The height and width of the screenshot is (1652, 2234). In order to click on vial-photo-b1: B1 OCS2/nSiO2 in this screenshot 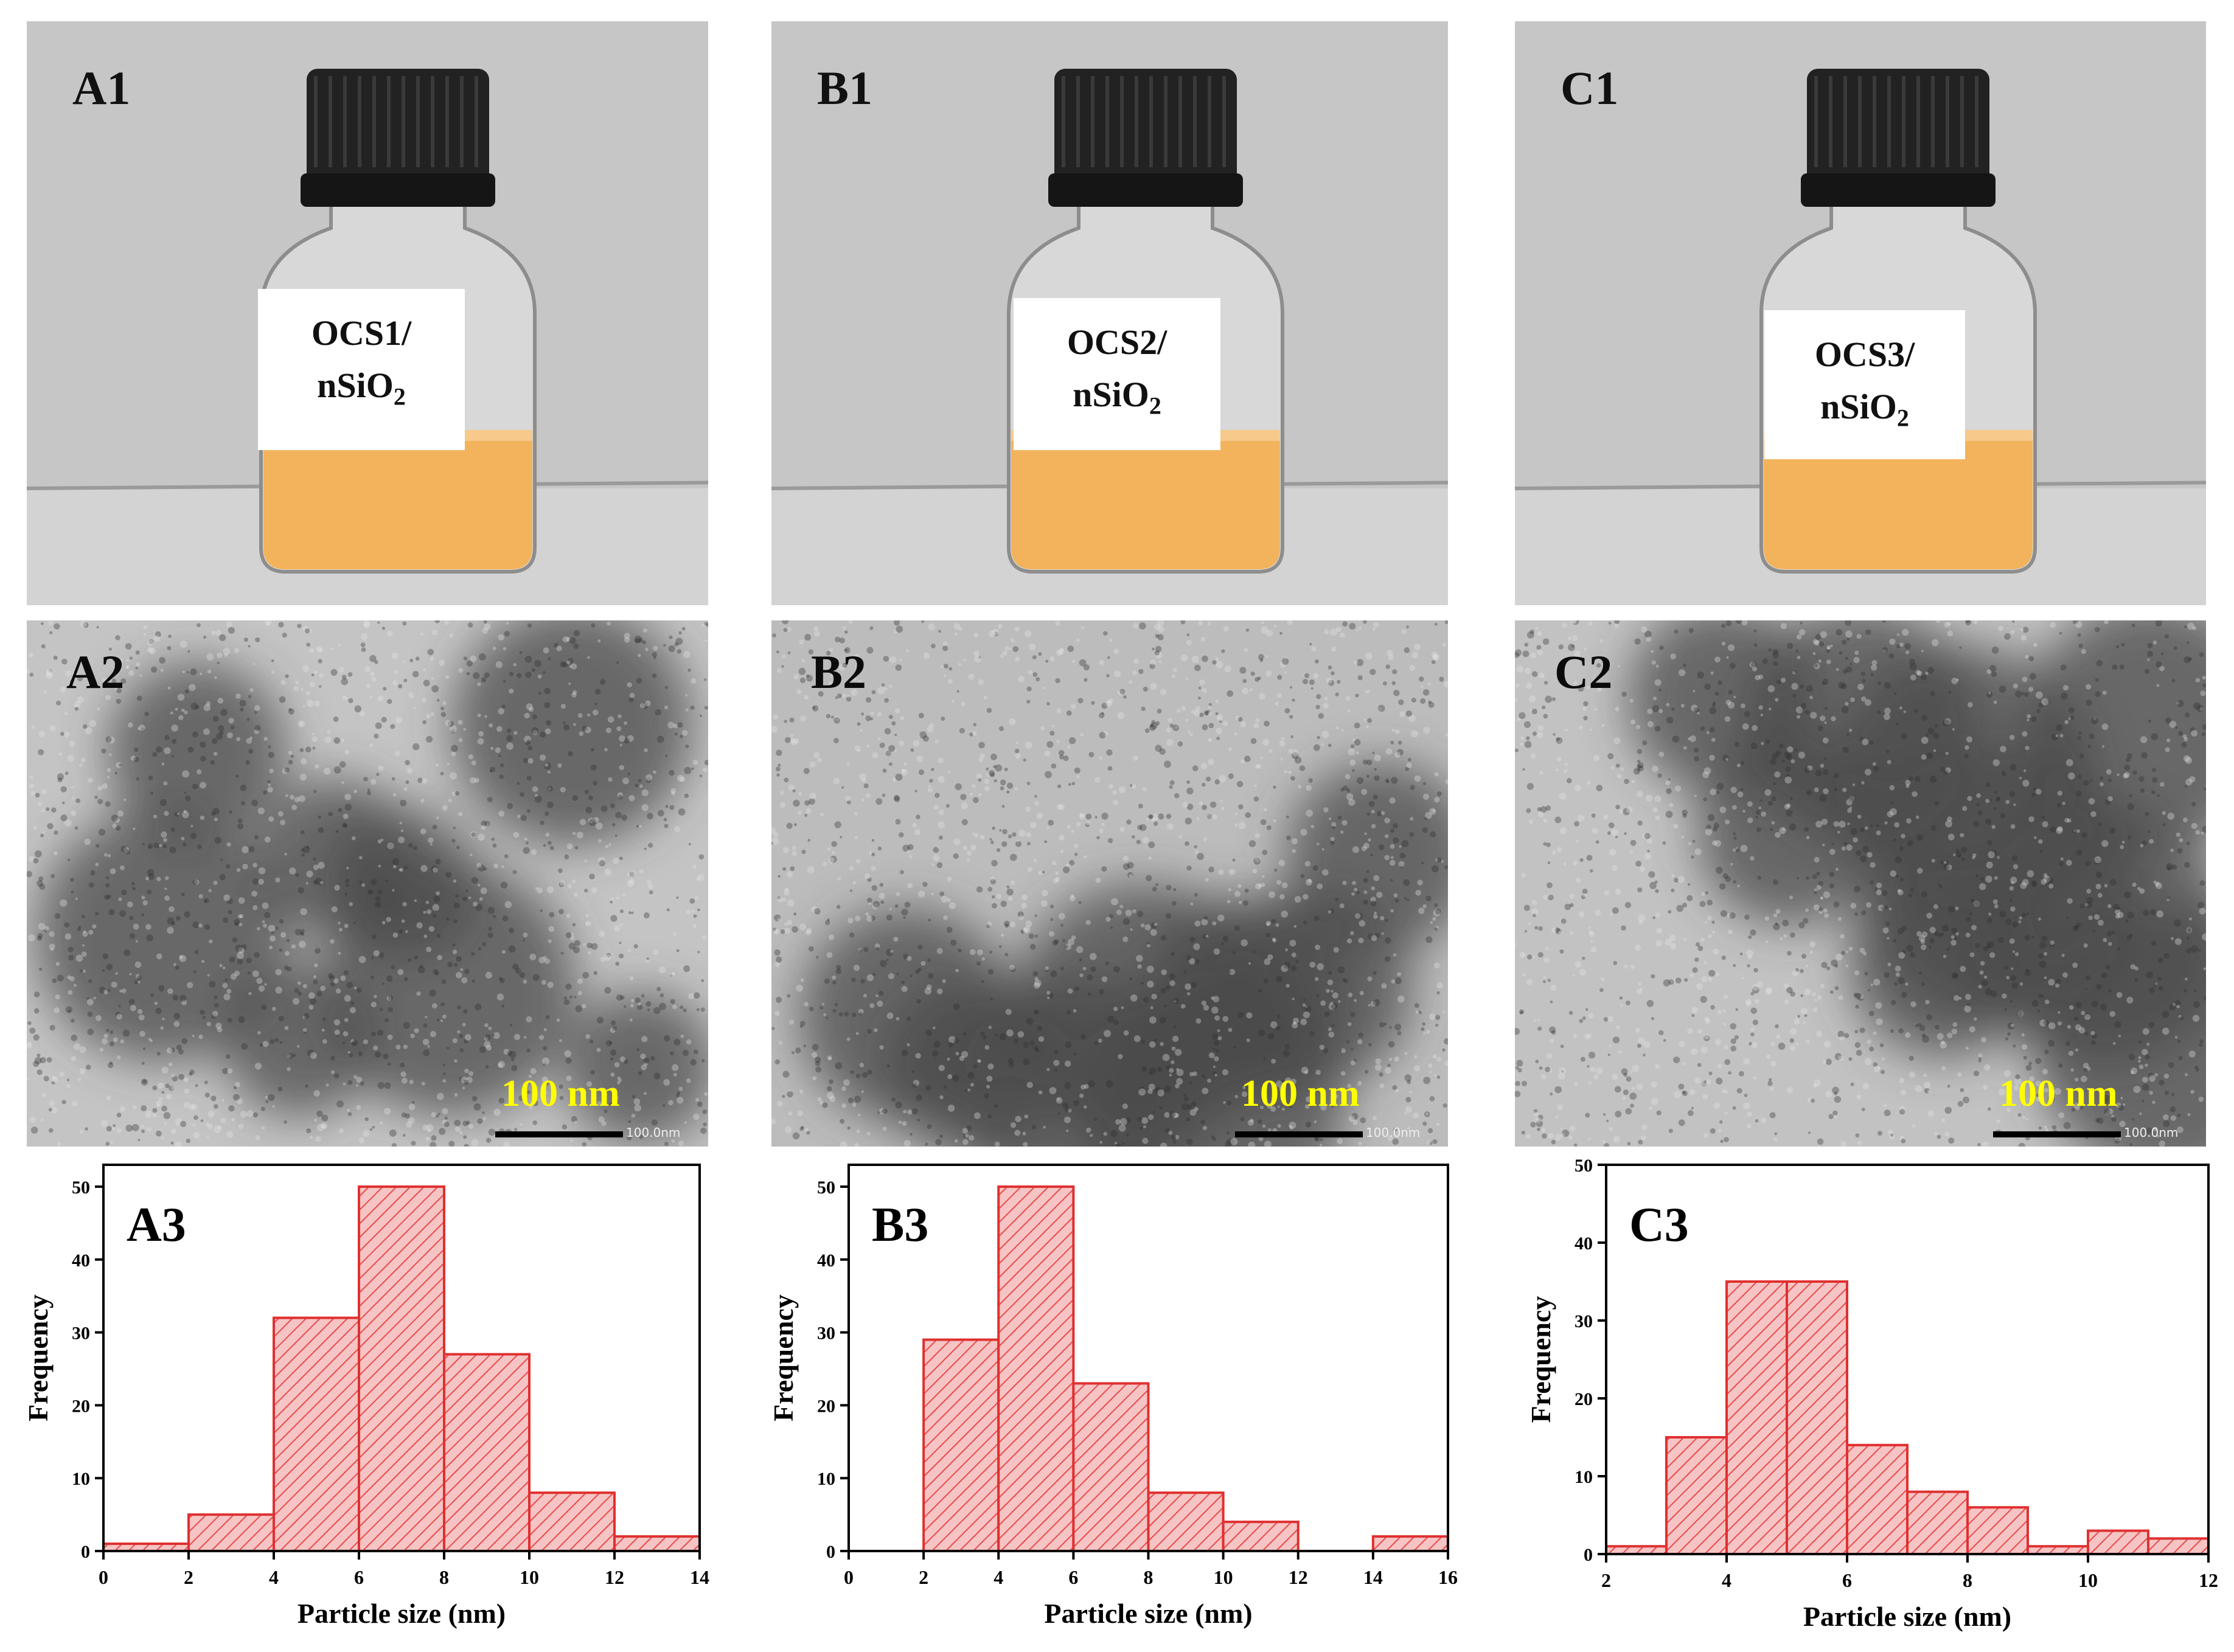, I will do `click(1109, 313)`.